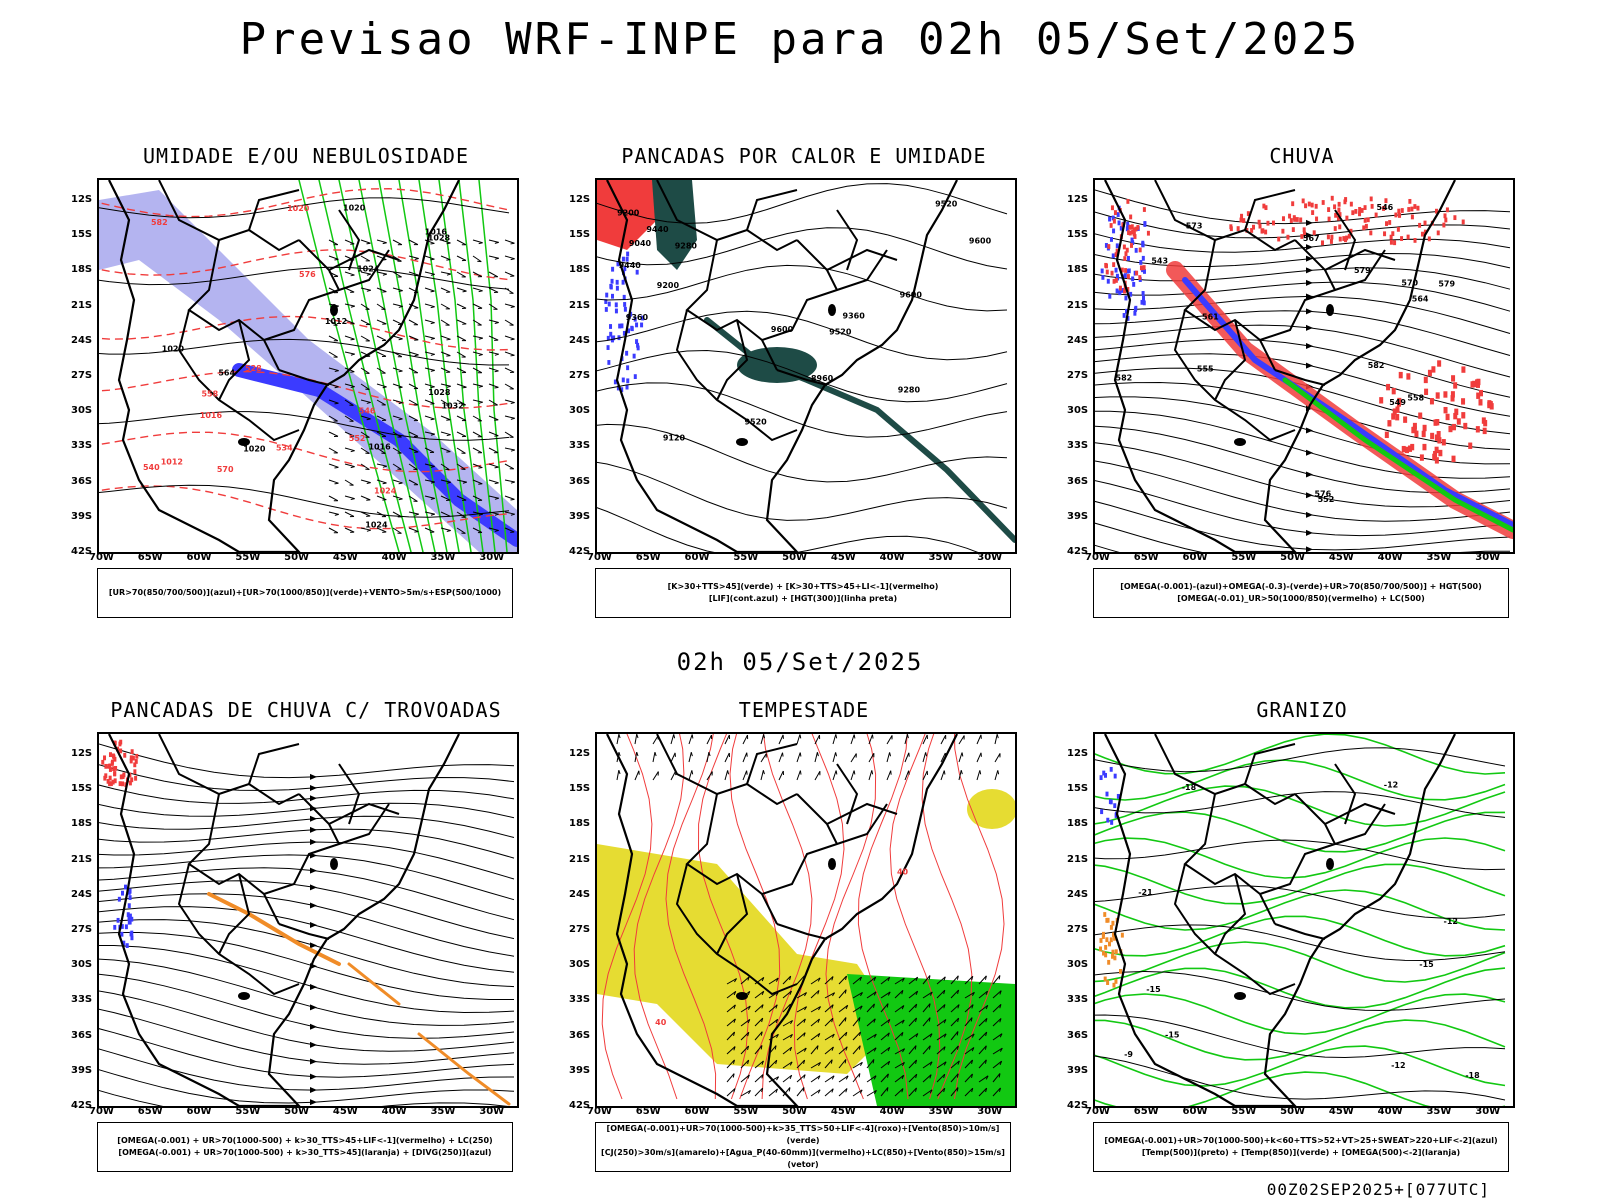  I want to click on contour-label: 546, so click(367, 411).